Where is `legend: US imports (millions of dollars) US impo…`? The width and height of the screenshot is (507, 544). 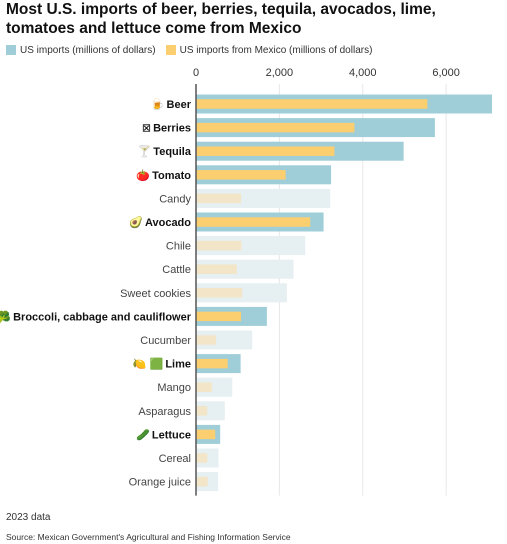
legend: US imports (millions of dollars) US impo… is located at coordinates (194, 50).